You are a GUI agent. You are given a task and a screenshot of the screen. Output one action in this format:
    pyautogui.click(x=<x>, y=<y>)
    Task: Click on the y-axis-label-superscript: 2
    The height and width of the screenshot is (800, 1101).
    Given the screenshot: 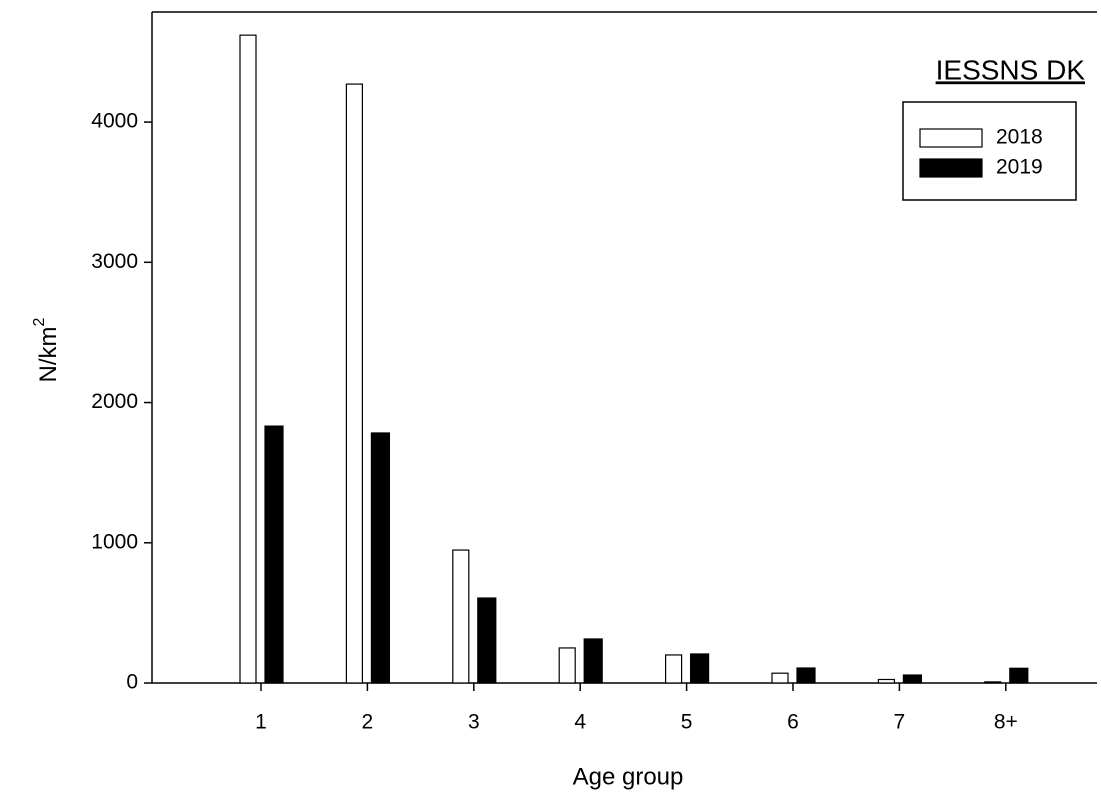 What is the action you would take?
    pyautogui.click(x=39, y=321)
    